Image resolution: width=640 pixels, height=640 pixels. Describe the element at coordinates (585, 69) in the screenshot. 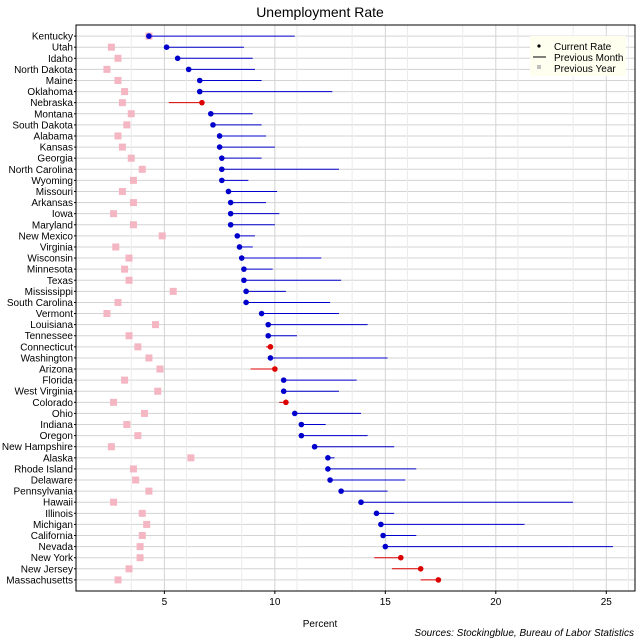

I see `legend-previous-year: Previous Year` at that location.